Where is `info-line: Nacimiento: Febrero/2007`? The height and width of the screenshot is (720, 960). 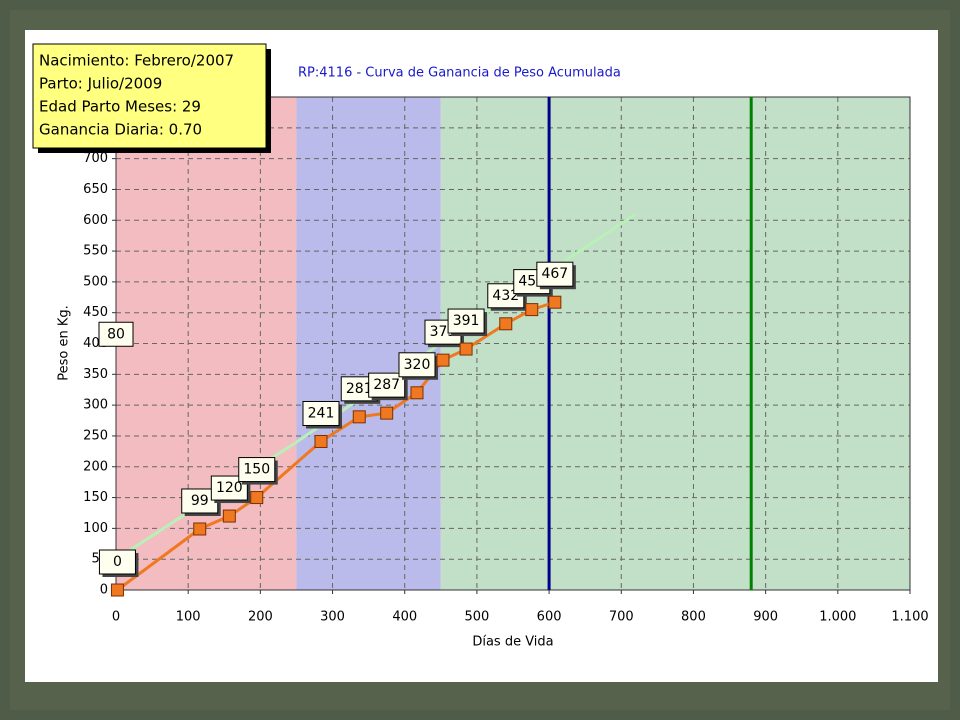
info-line: Nacimiento: Febrero/2007 is located at coordinates (136, 61).